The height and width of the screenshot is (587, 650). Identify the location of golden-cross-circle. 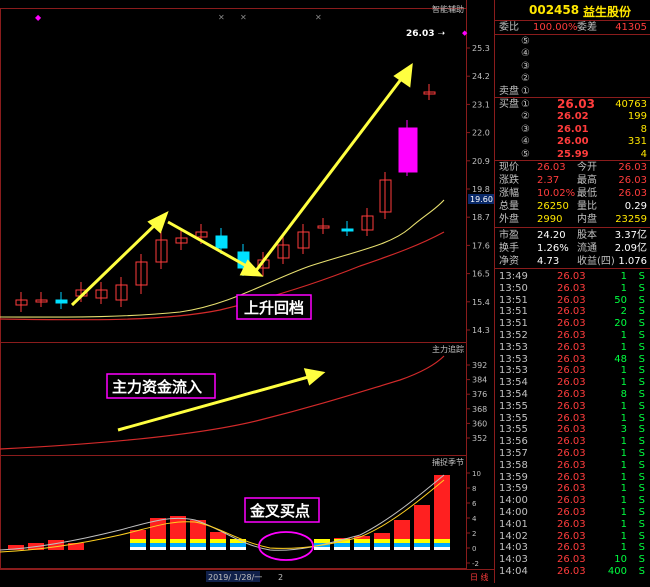
(286, 546).